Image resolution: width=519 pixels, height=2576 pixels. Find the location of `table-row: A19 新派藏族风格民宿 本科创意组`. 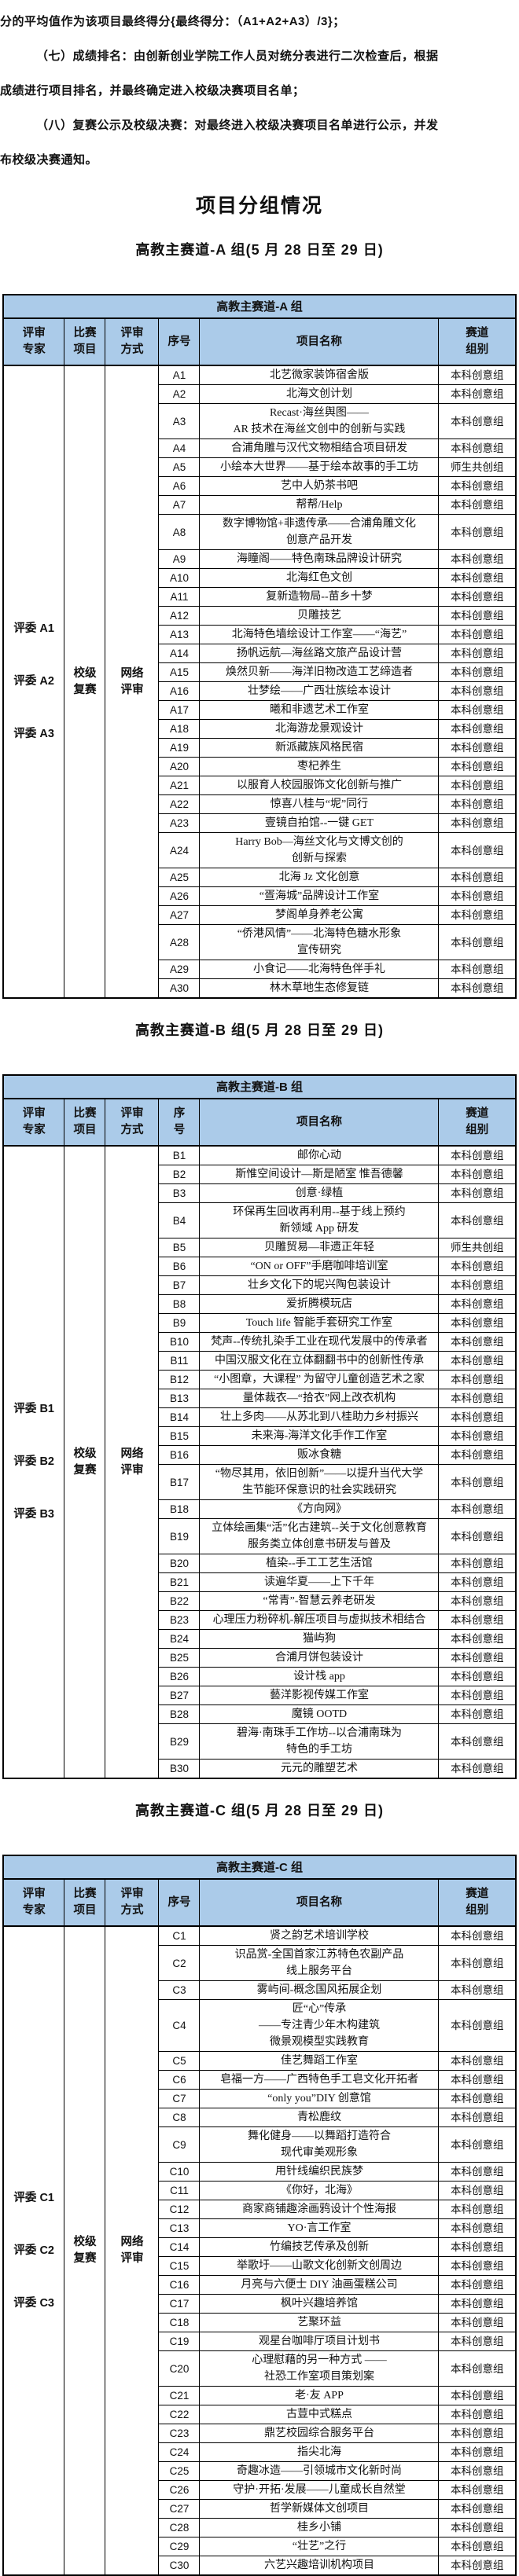

table-row: A19 新派藏族风格民宿 本科创意组 is located at coordinates (260, 748).